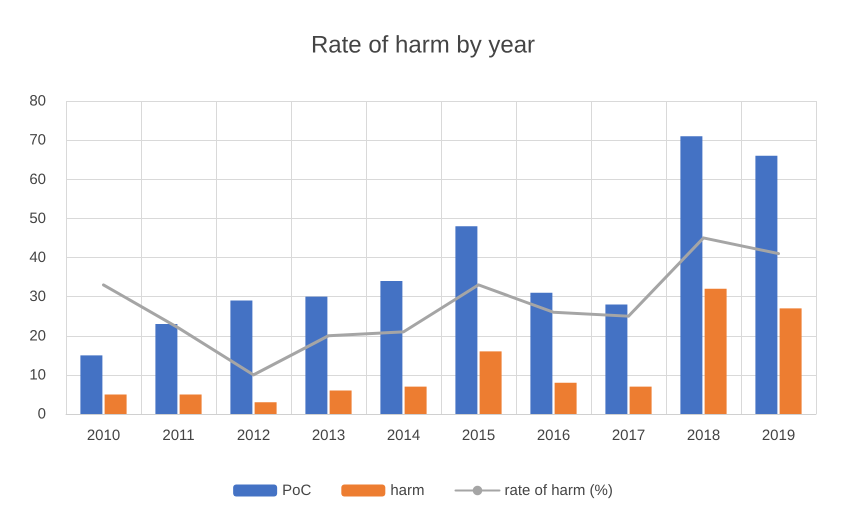 This screenshot has height=515, width=846. Describe the element at coordinates (553, 435) in the screenshot. I see `x-tick-label: 2016` at that location.